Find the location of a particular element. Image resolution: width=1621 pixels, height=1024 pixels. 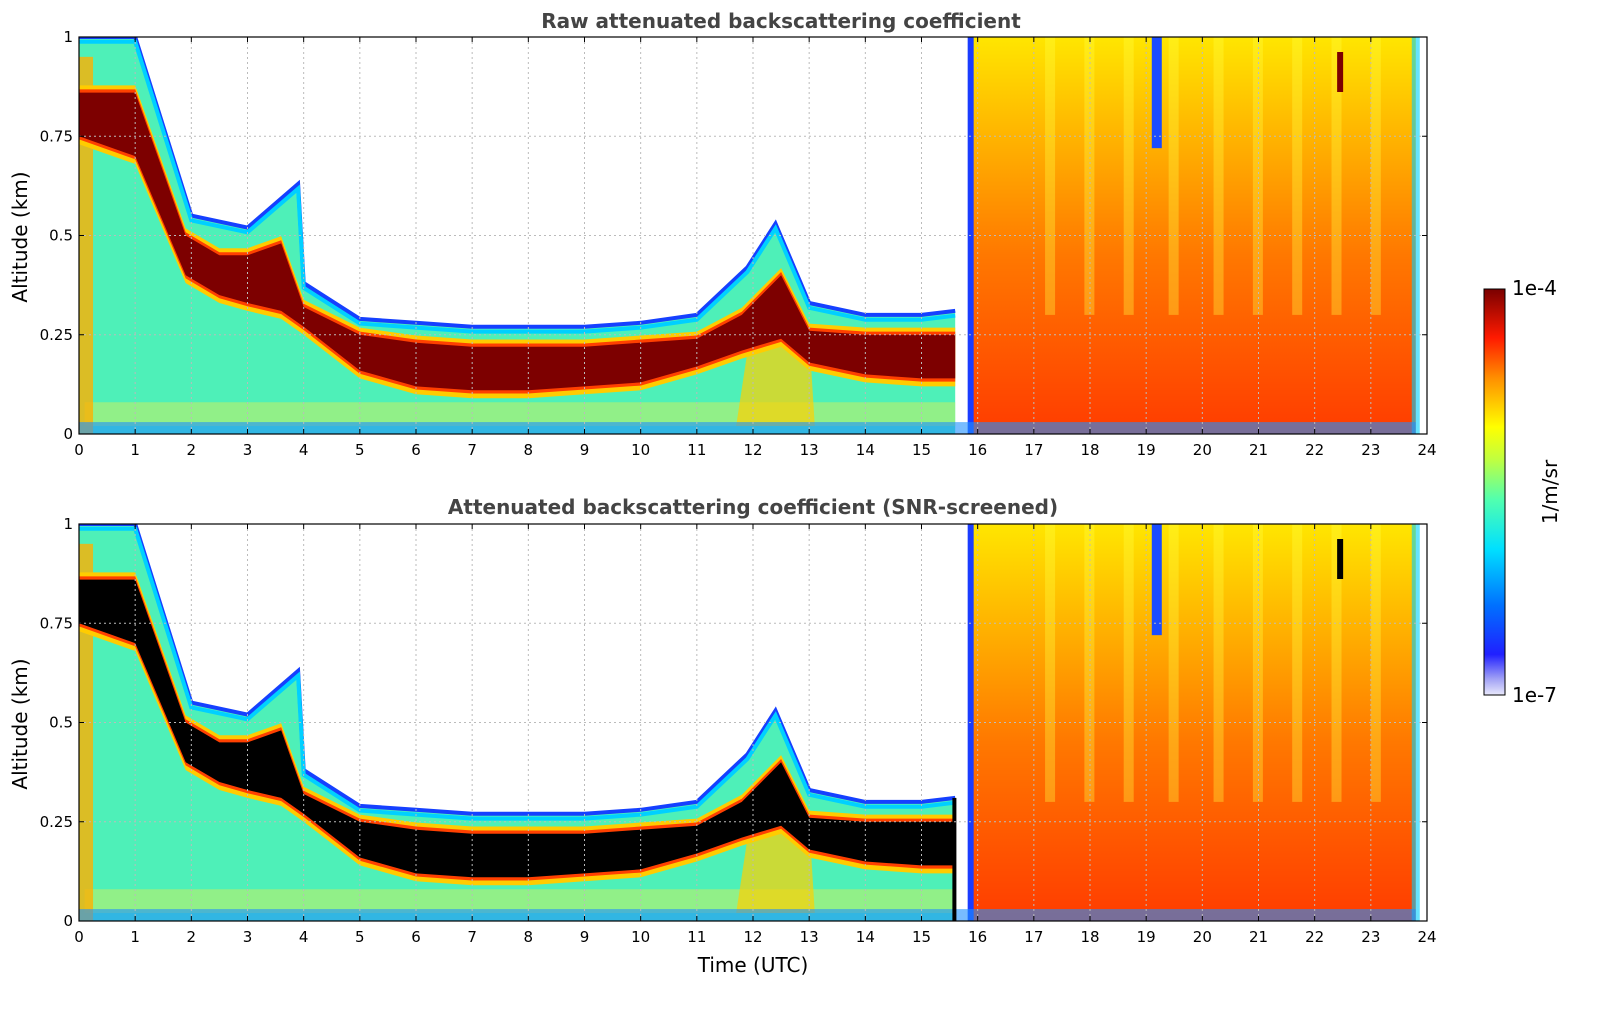

colorbar: 1e-4 1e-7 1/m/sr is located at coordinates (1522, 491).